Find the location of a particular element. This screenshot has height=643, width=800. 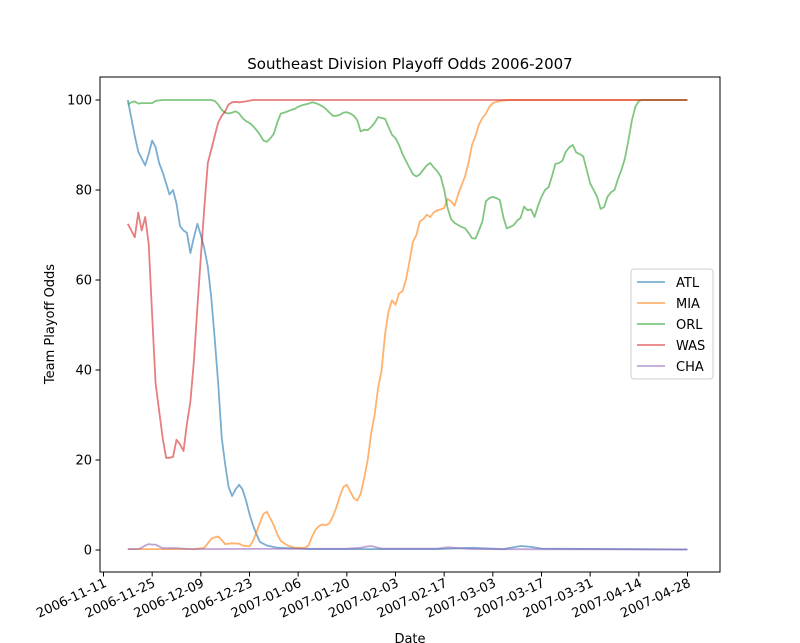

y-tick-label: 60 is located at coordinates (83, 281).